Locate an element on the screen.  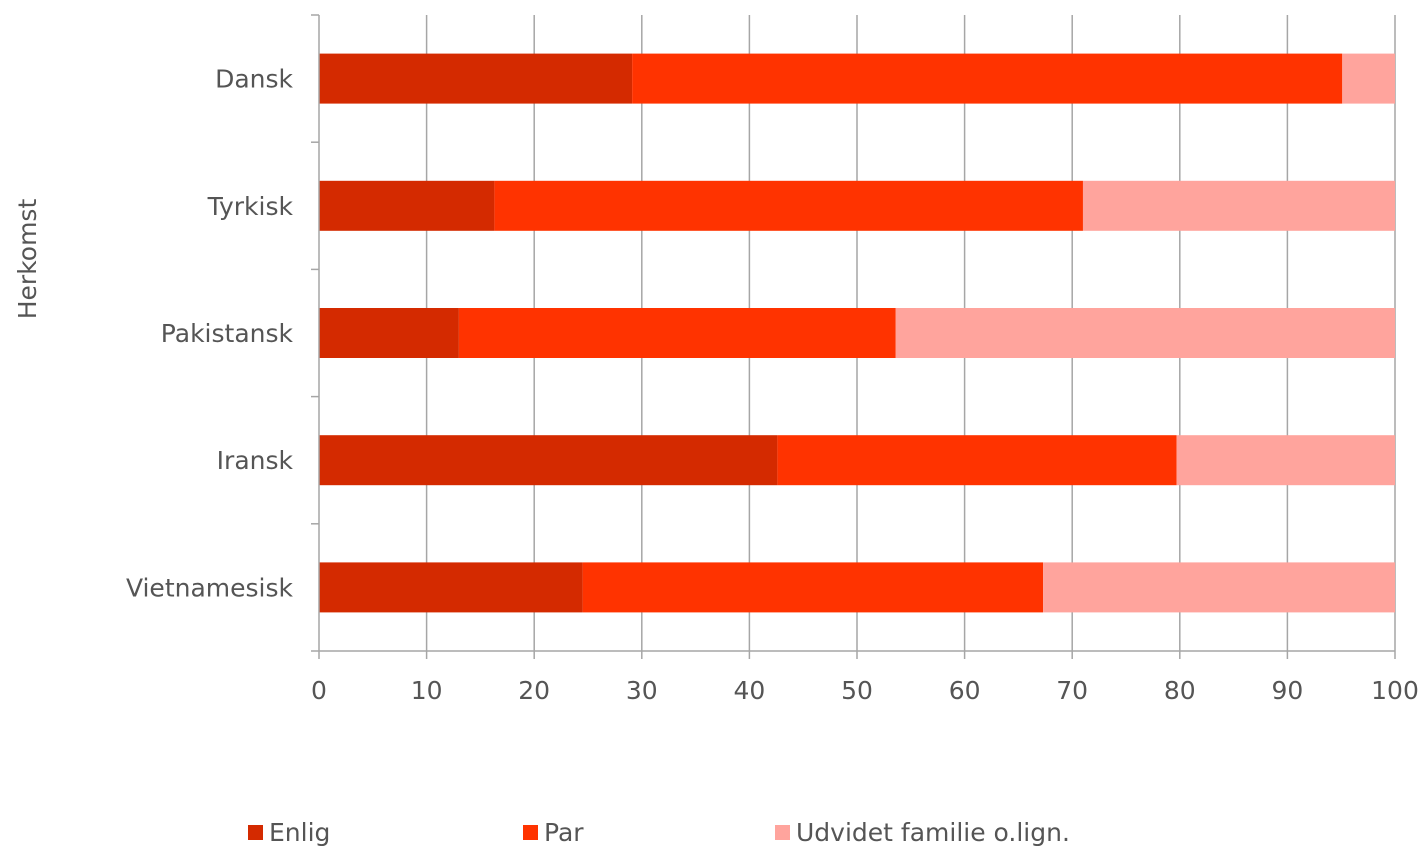
category-label: Dansk is located at coordinates (254, 79).